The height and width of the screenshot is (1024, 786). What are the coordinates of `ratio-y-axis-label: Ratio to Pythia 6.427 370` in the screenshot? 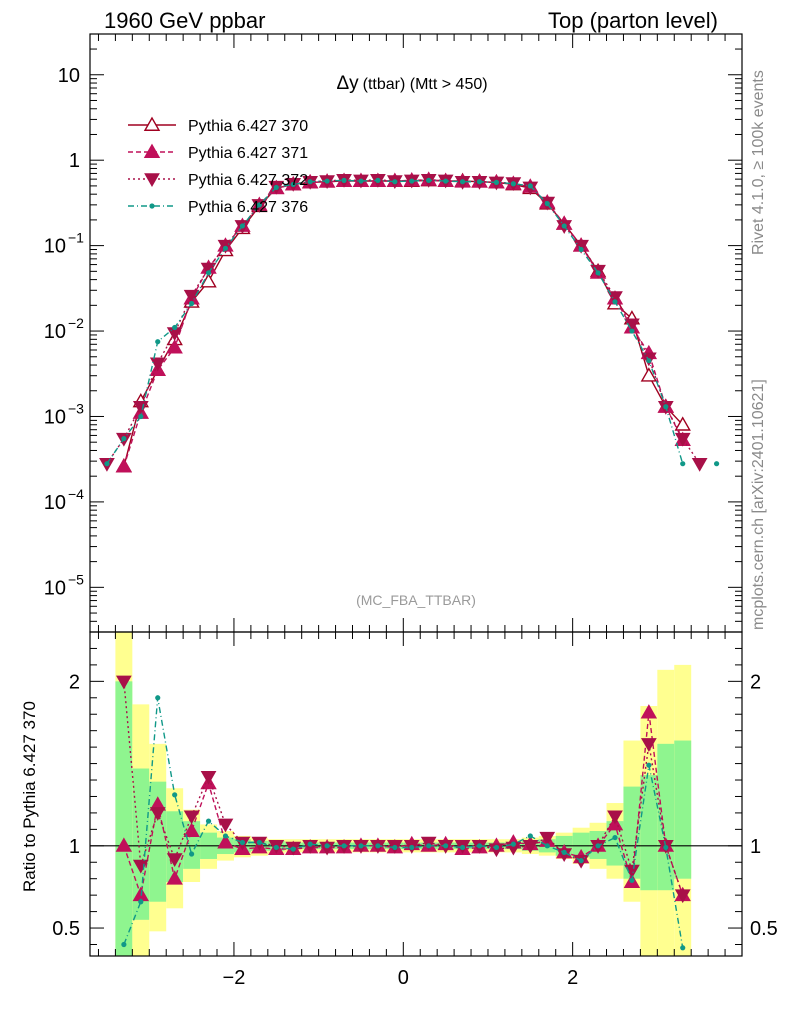 It's located at (29, 796).